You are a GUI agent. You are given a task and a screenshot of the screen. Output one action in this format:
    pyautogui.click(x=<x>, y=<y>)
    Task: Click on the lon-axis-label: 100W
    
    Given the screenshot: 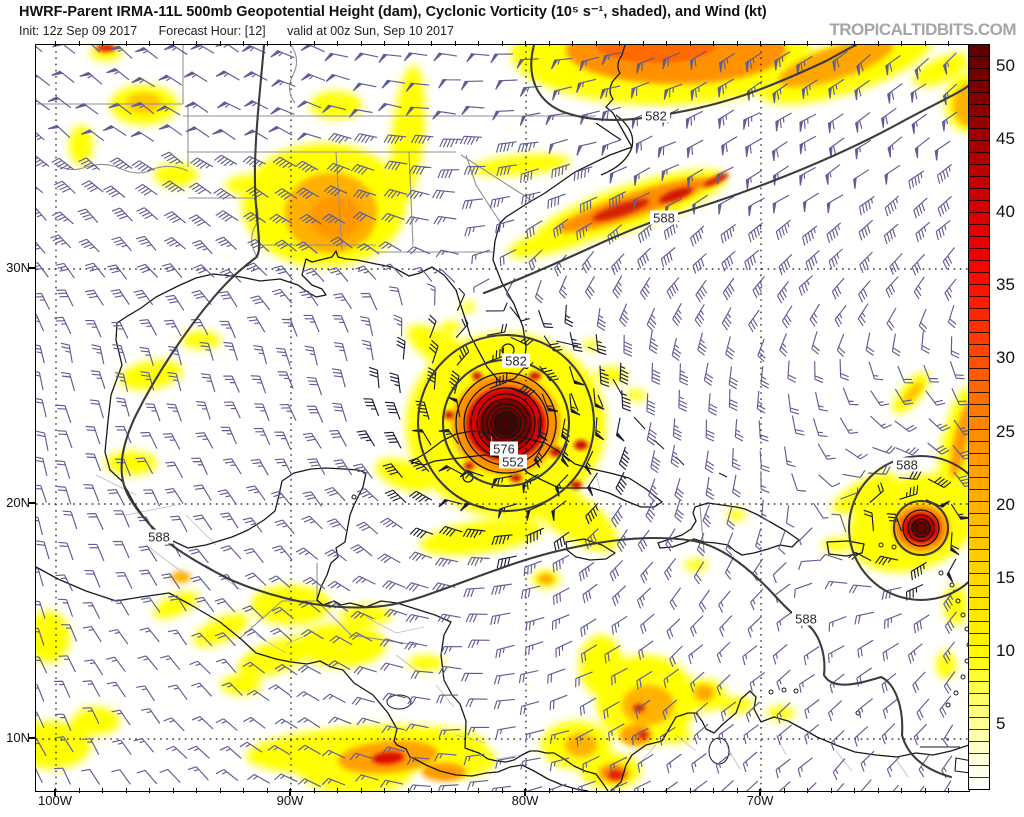 What is the action you would take?
    pyautogui.click(x=55, y=800)
    